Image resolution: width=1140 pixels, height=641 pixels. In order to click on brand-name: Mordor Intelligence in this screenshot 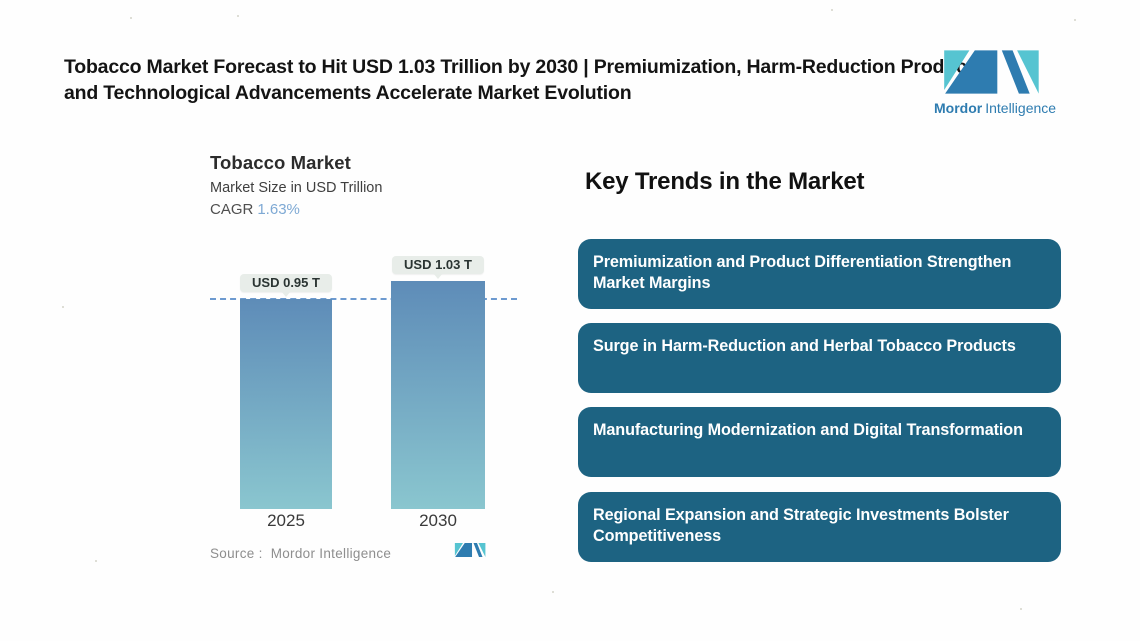, I will do `click(995, 108)`.